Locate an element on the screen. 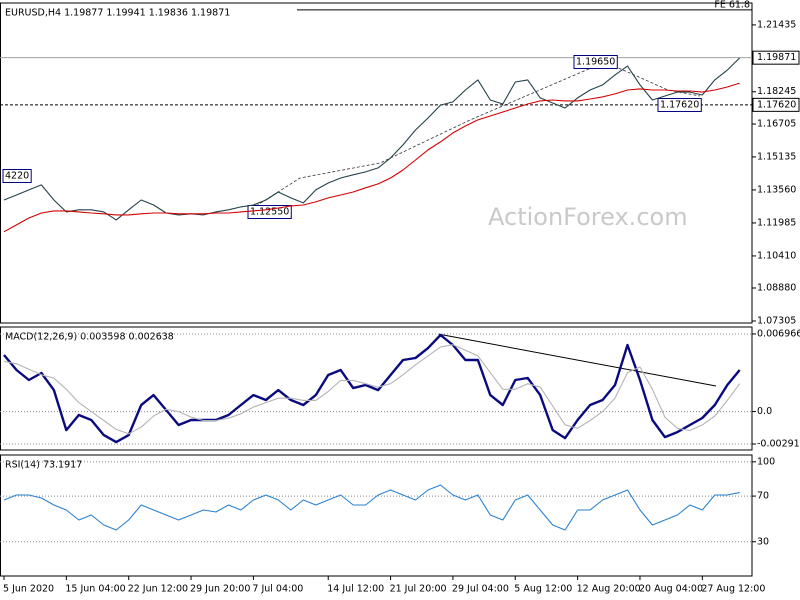 The width and height of the screenshot is (800, 600). x-tick-label: 14 Jul 12:00 is located at coordinates (355, 589).